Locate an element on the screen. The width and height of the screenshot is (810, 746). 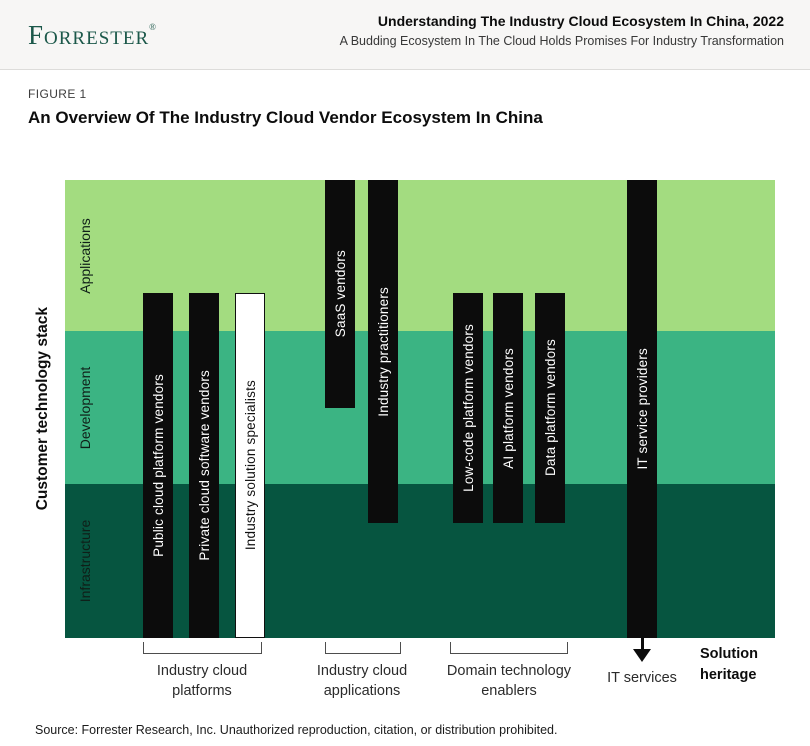
bar-label: Private cloud software vendors is located at coordinates (204, 465).